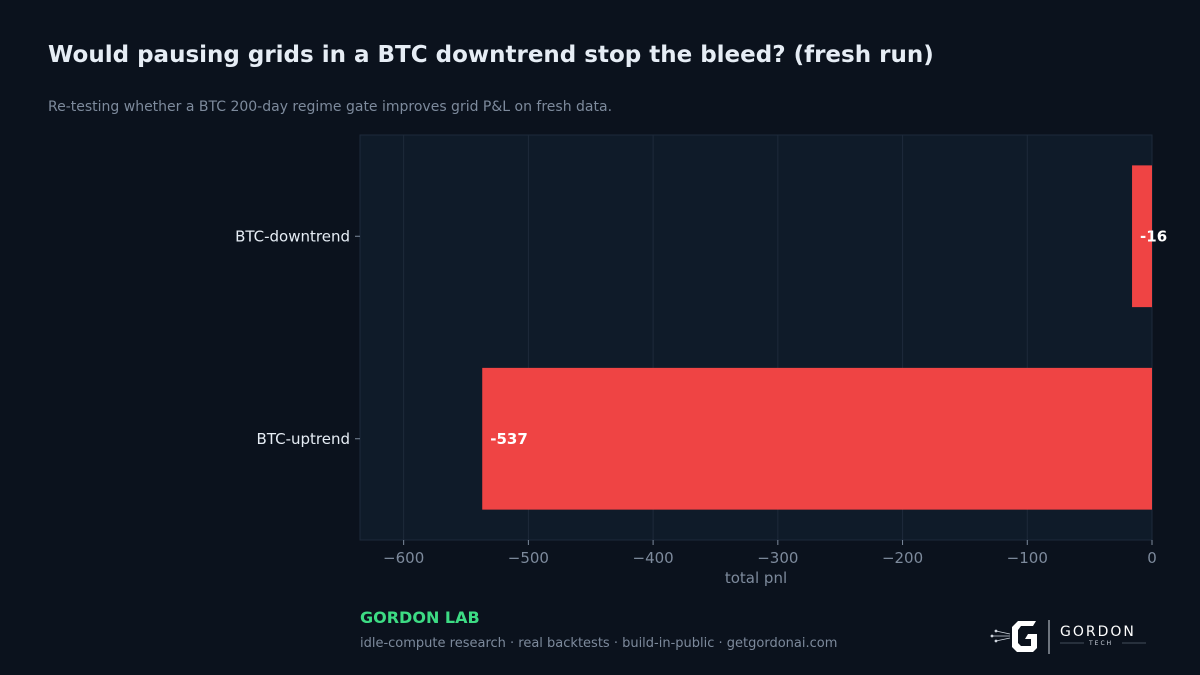  Describe the element at coordinates (653, 558) in the screenshot. I see `x-tick-label: −400` at that location.